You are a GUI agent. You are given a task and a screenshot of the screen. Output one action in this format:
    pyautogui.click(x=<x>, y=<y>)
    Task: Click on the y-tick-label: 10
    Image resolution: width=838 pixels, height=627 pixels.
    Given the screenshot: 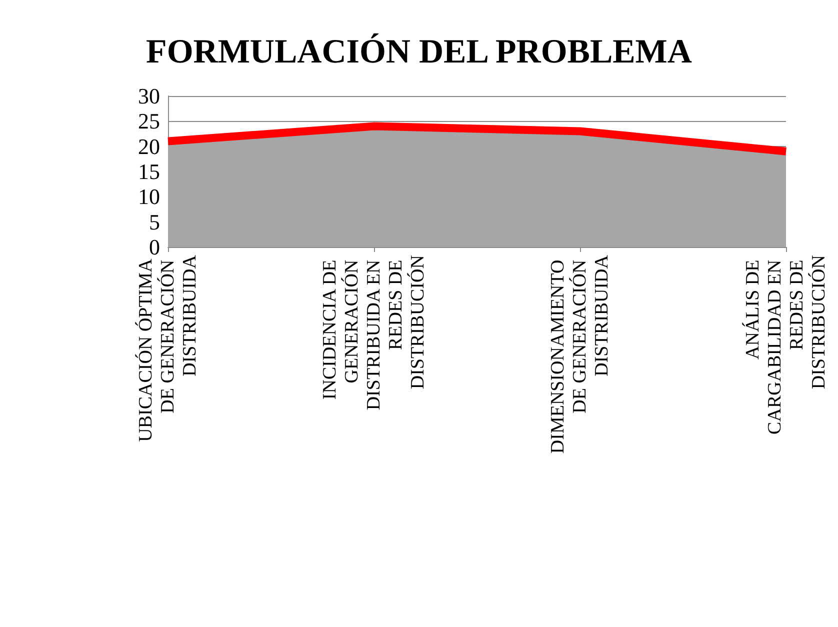 What is the action you would take?
    pyautogui.click(x=149, y=197)
    